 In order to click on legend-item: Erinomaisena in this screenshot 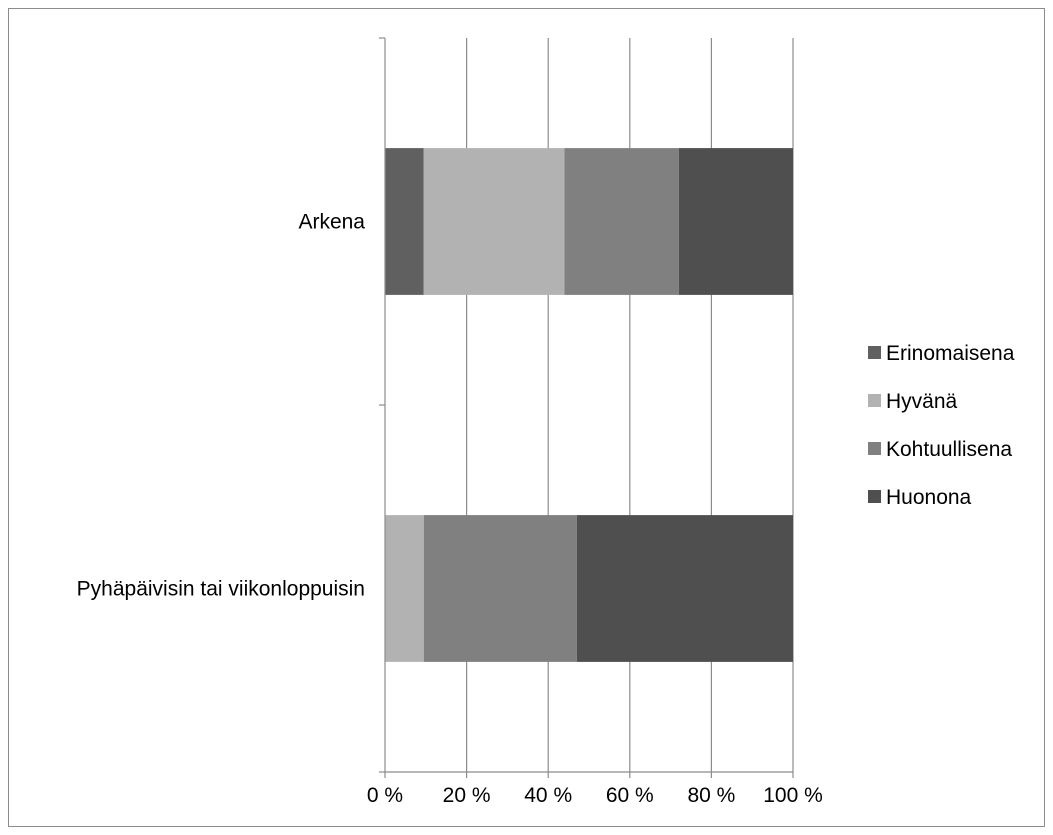, I will do `click(941, 353)`.